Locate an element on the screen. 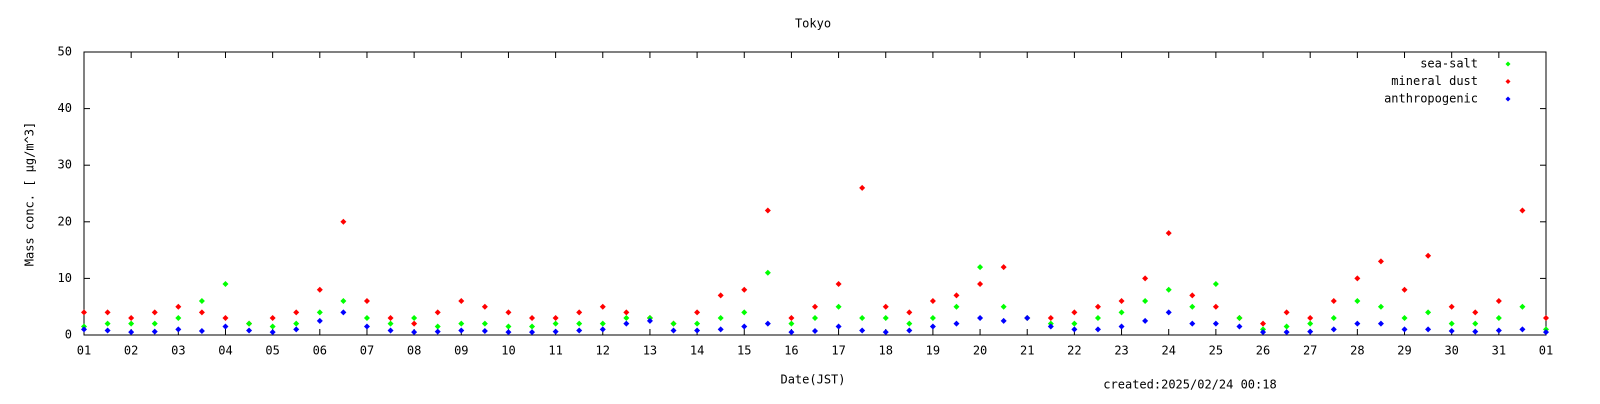  x-tick-label: 18 is located at coordinates (886, 351).